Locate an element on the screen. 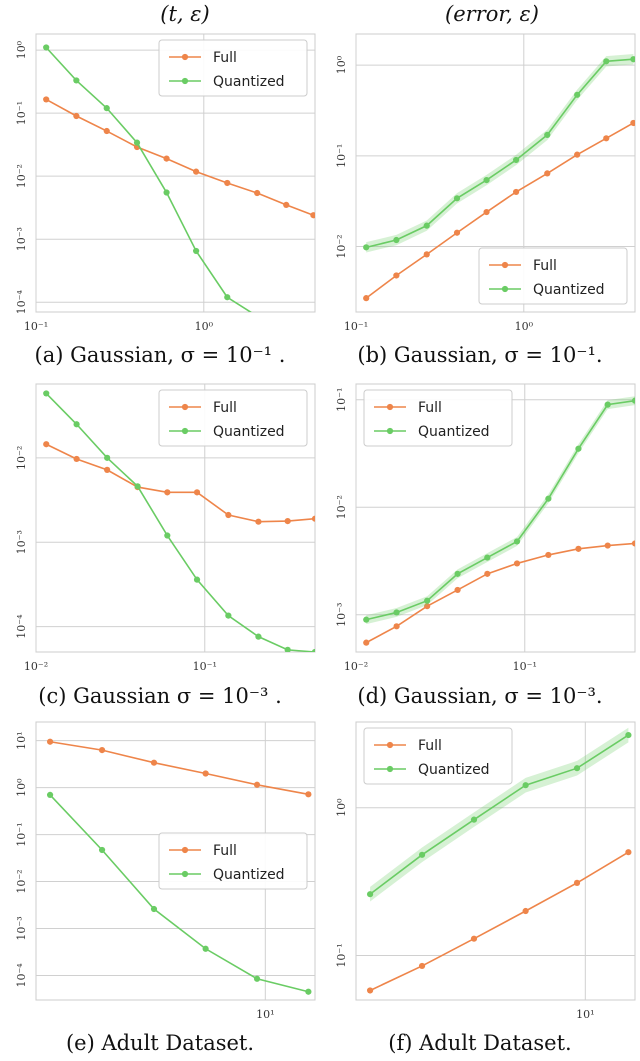  caption-b: (b) Gaussian, σ = 10⁻¹. is located at coordinates (480, 355).